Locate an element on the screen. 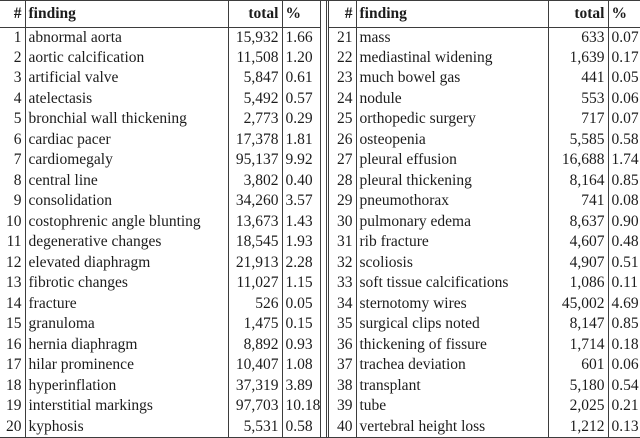 The height and width of the screenshot is (438, 640). row-number-cell: 14 is located at coordinates (13, 303).